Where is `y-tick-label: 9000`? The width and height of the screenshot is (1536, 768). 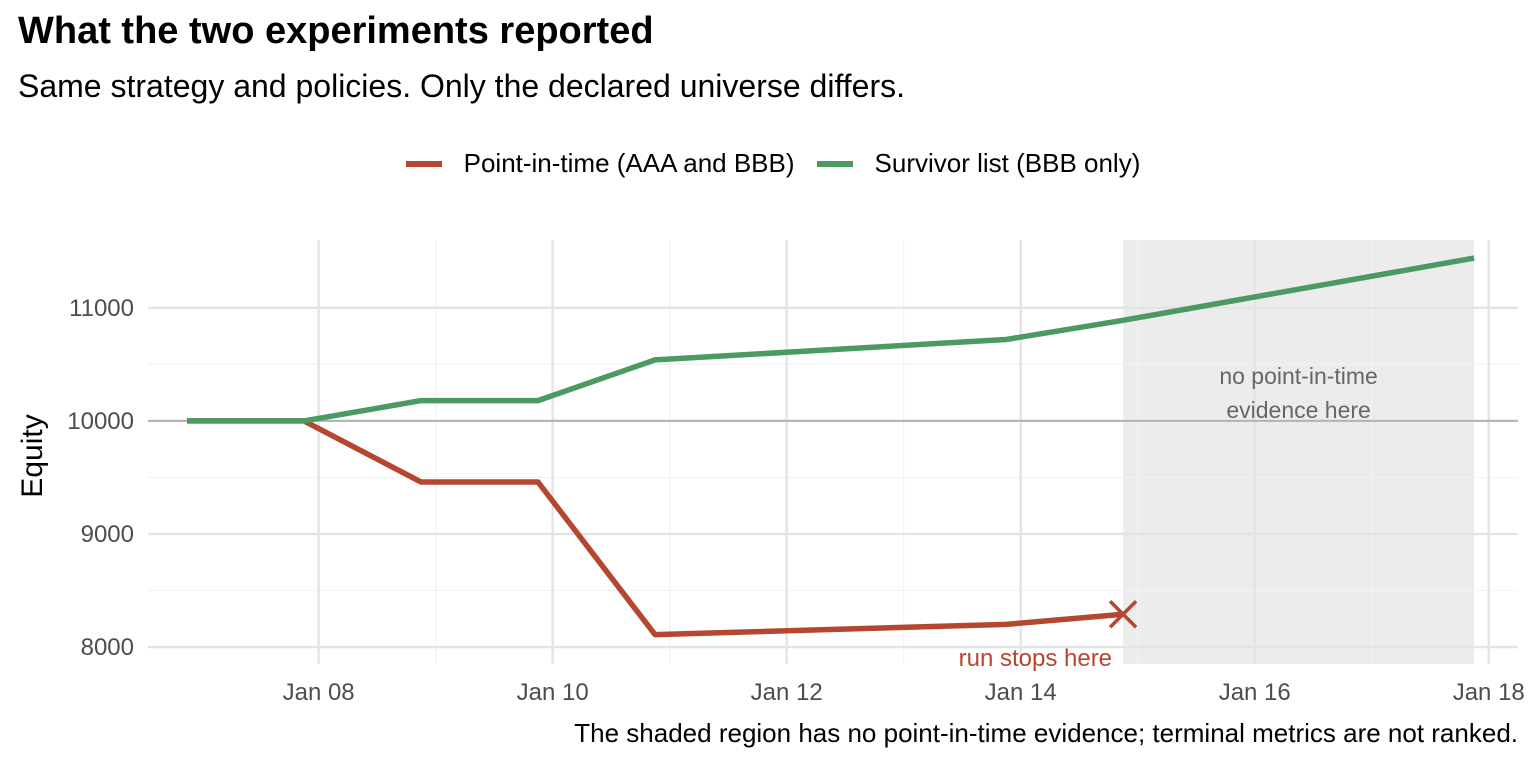 y-tick-label: 9000 is located at coordinates (107, 534).